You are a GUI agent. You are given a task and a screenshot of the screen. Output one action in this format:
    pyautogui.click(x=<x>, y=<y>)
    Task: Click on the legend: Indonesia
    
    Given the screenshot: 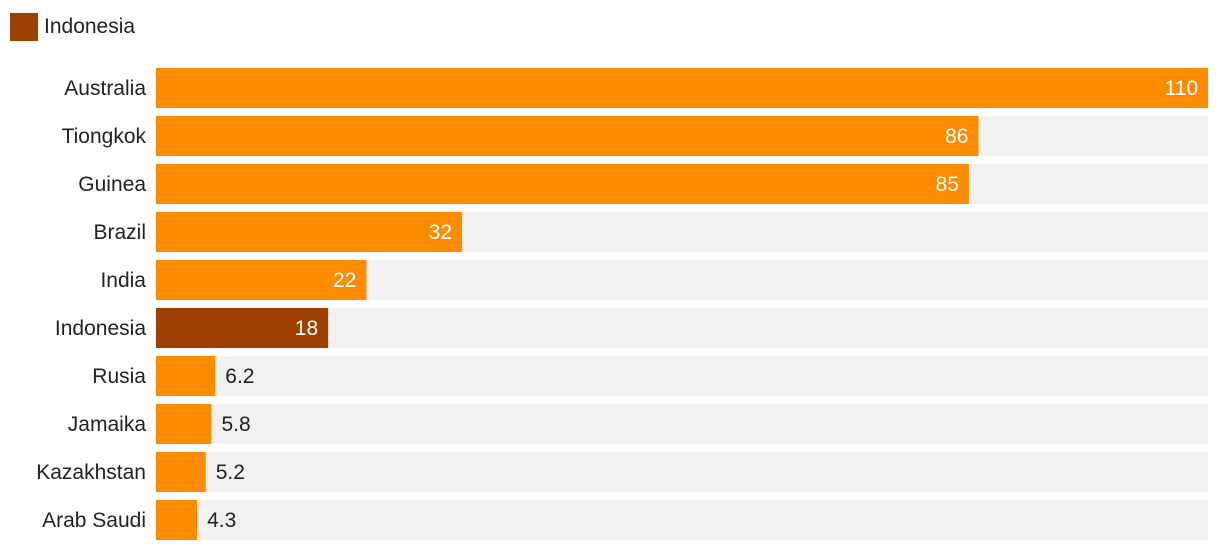 What is the action you would take?
    pyautogui.click(x=72, y=27)
    